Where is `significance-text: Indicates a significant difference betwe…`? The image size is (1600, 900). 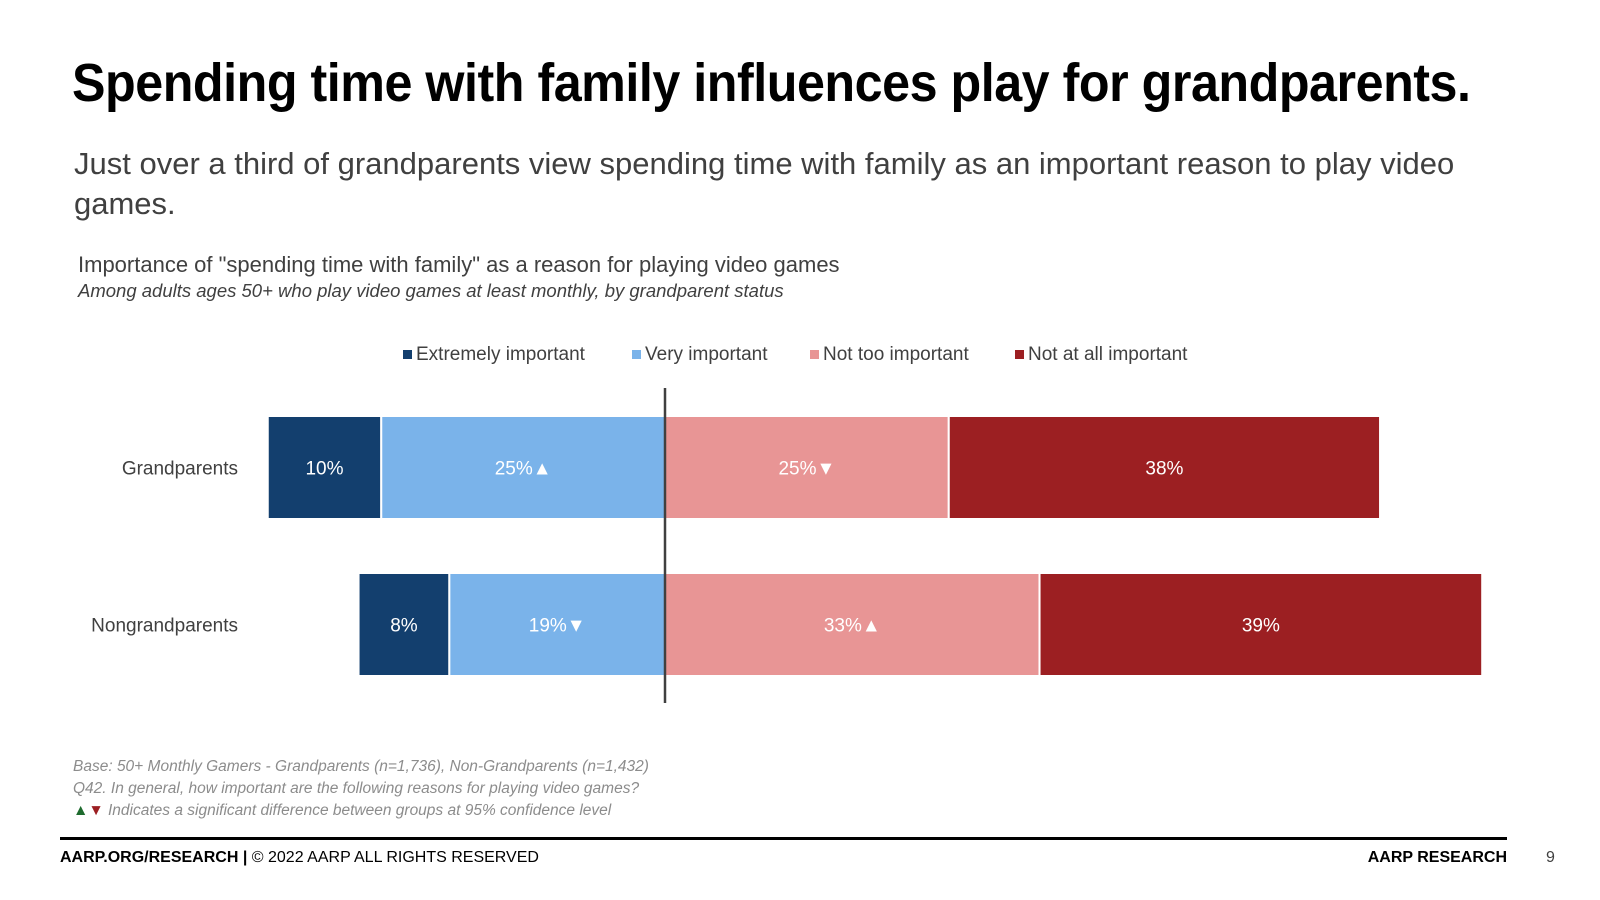 significance-text: Indicates a significant difference betwe… is located at coordinates (357, 810).